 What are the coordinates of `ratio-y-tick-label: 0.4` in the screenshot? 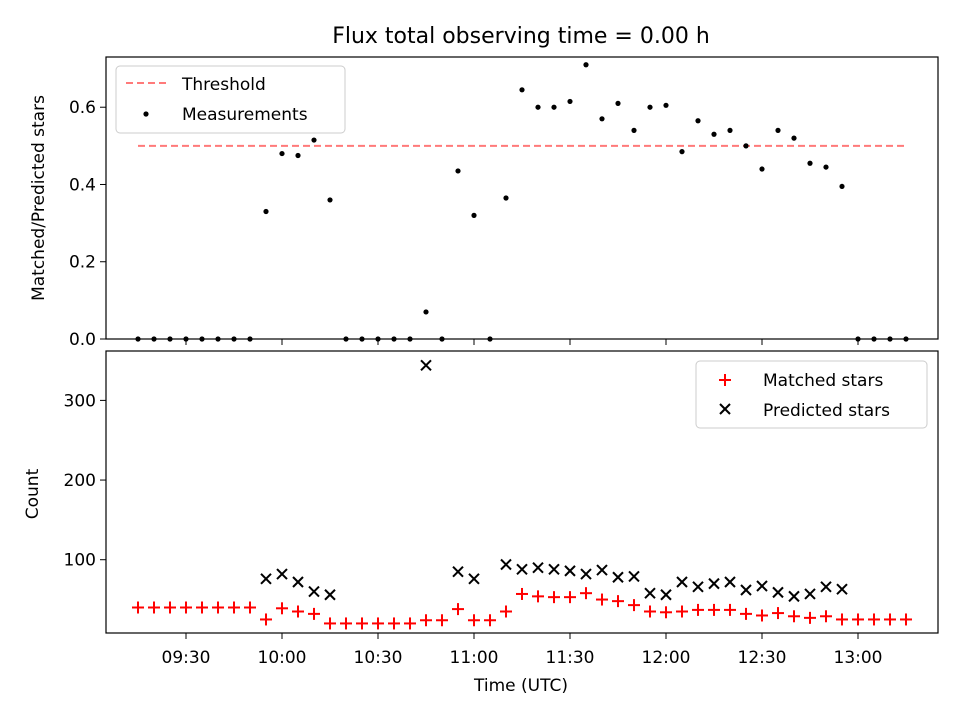 It's located at (82, 185).